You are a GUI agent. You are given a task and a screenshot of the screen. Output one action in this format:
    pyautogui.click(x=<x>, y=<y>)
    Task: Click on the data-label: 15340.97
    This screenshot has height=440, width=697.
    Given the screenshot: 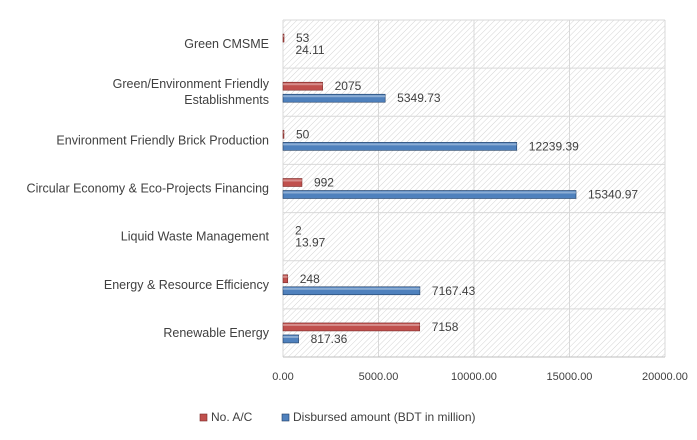 What is the action you would take?
    pyautogui.click(x=613, y=195)
    